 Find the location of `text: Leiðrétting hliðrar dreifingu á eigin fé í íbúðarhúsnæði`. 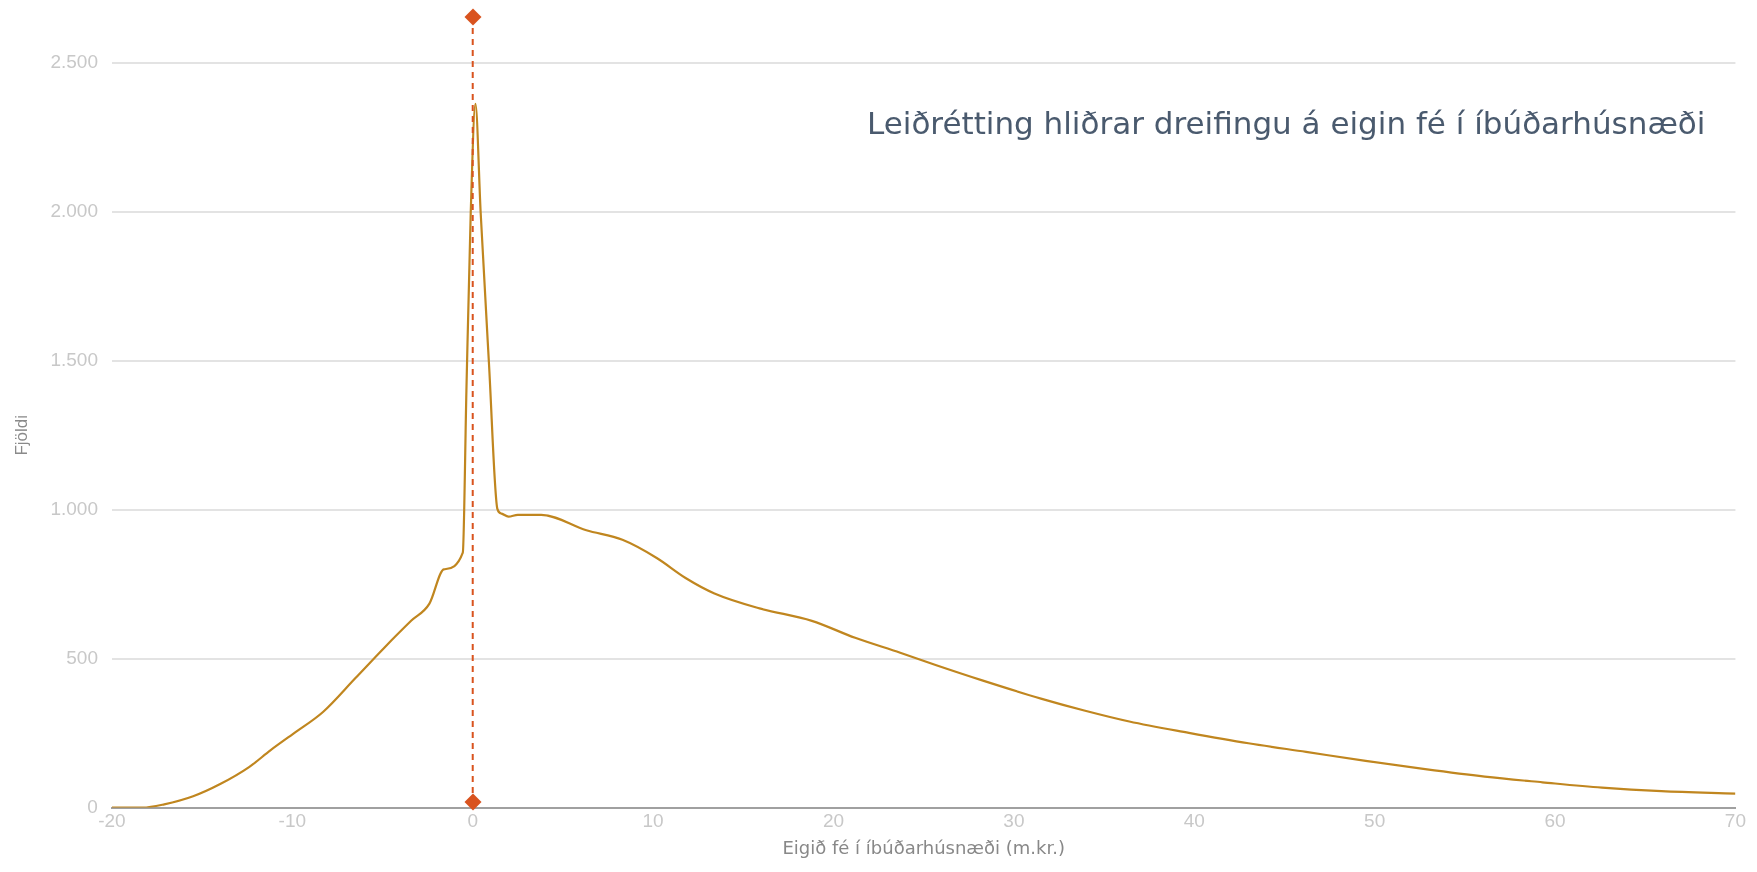

text: Leiðrétting hliðrar dreifingu á eigin fé í íbúðarhúsnæði is located at coordinates (1286, 123).